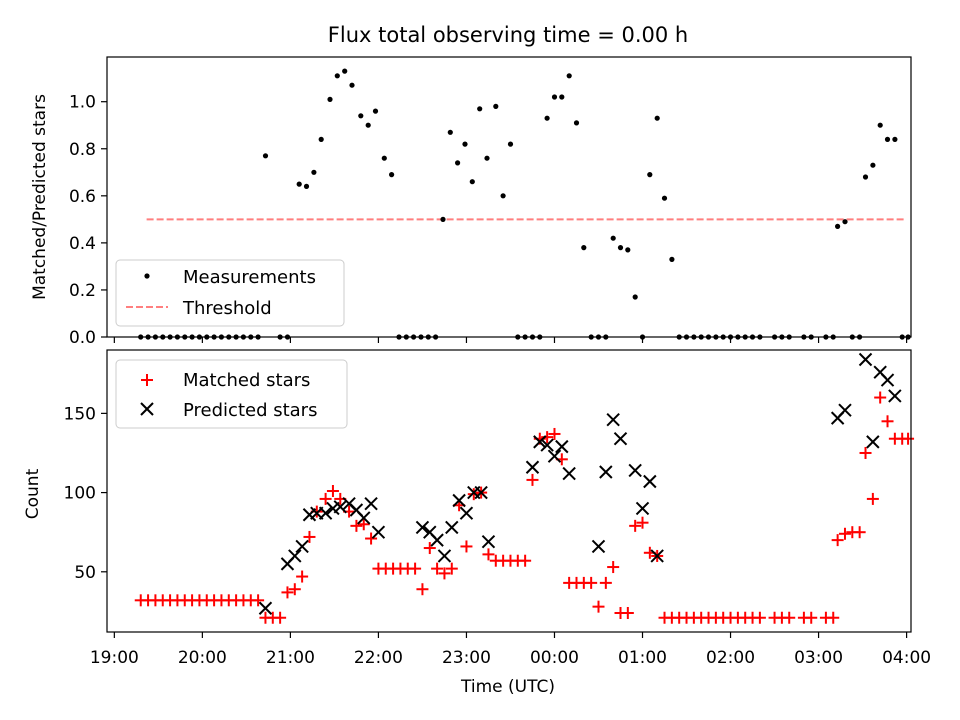 The height and width of the screenshot is (720, 960). Describe the element at coordinates (507, 687) in the screenshot. I see `bottom-x-axis-label: Time (UTC)` at that location.